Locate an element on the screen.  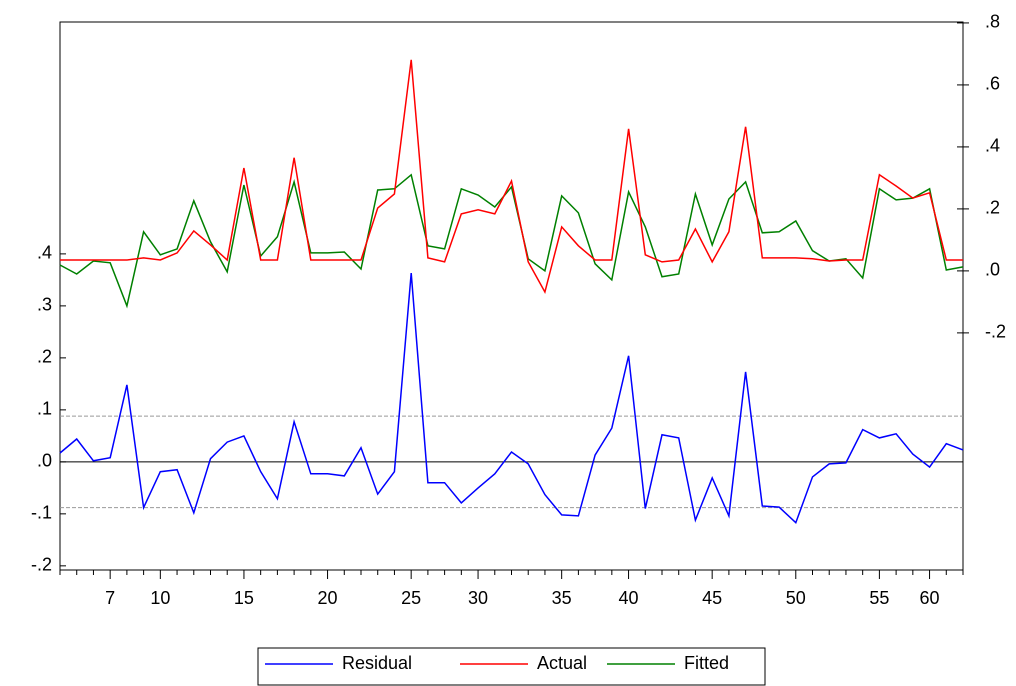
x-tick-label: 20 is located at coordinates (328, 598).